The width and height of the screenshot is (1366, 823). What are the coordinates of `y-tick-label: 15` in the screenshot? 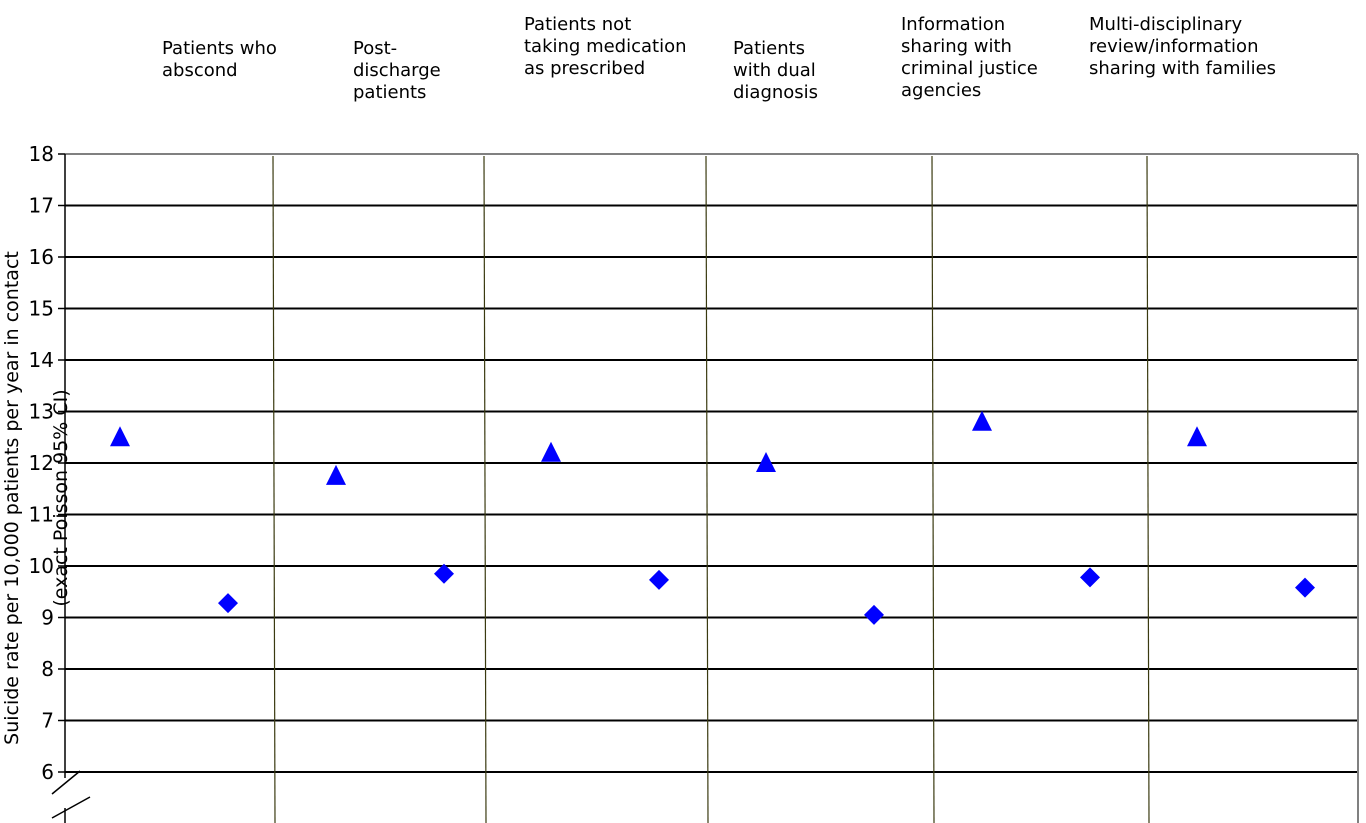 It's located at (41, 309).